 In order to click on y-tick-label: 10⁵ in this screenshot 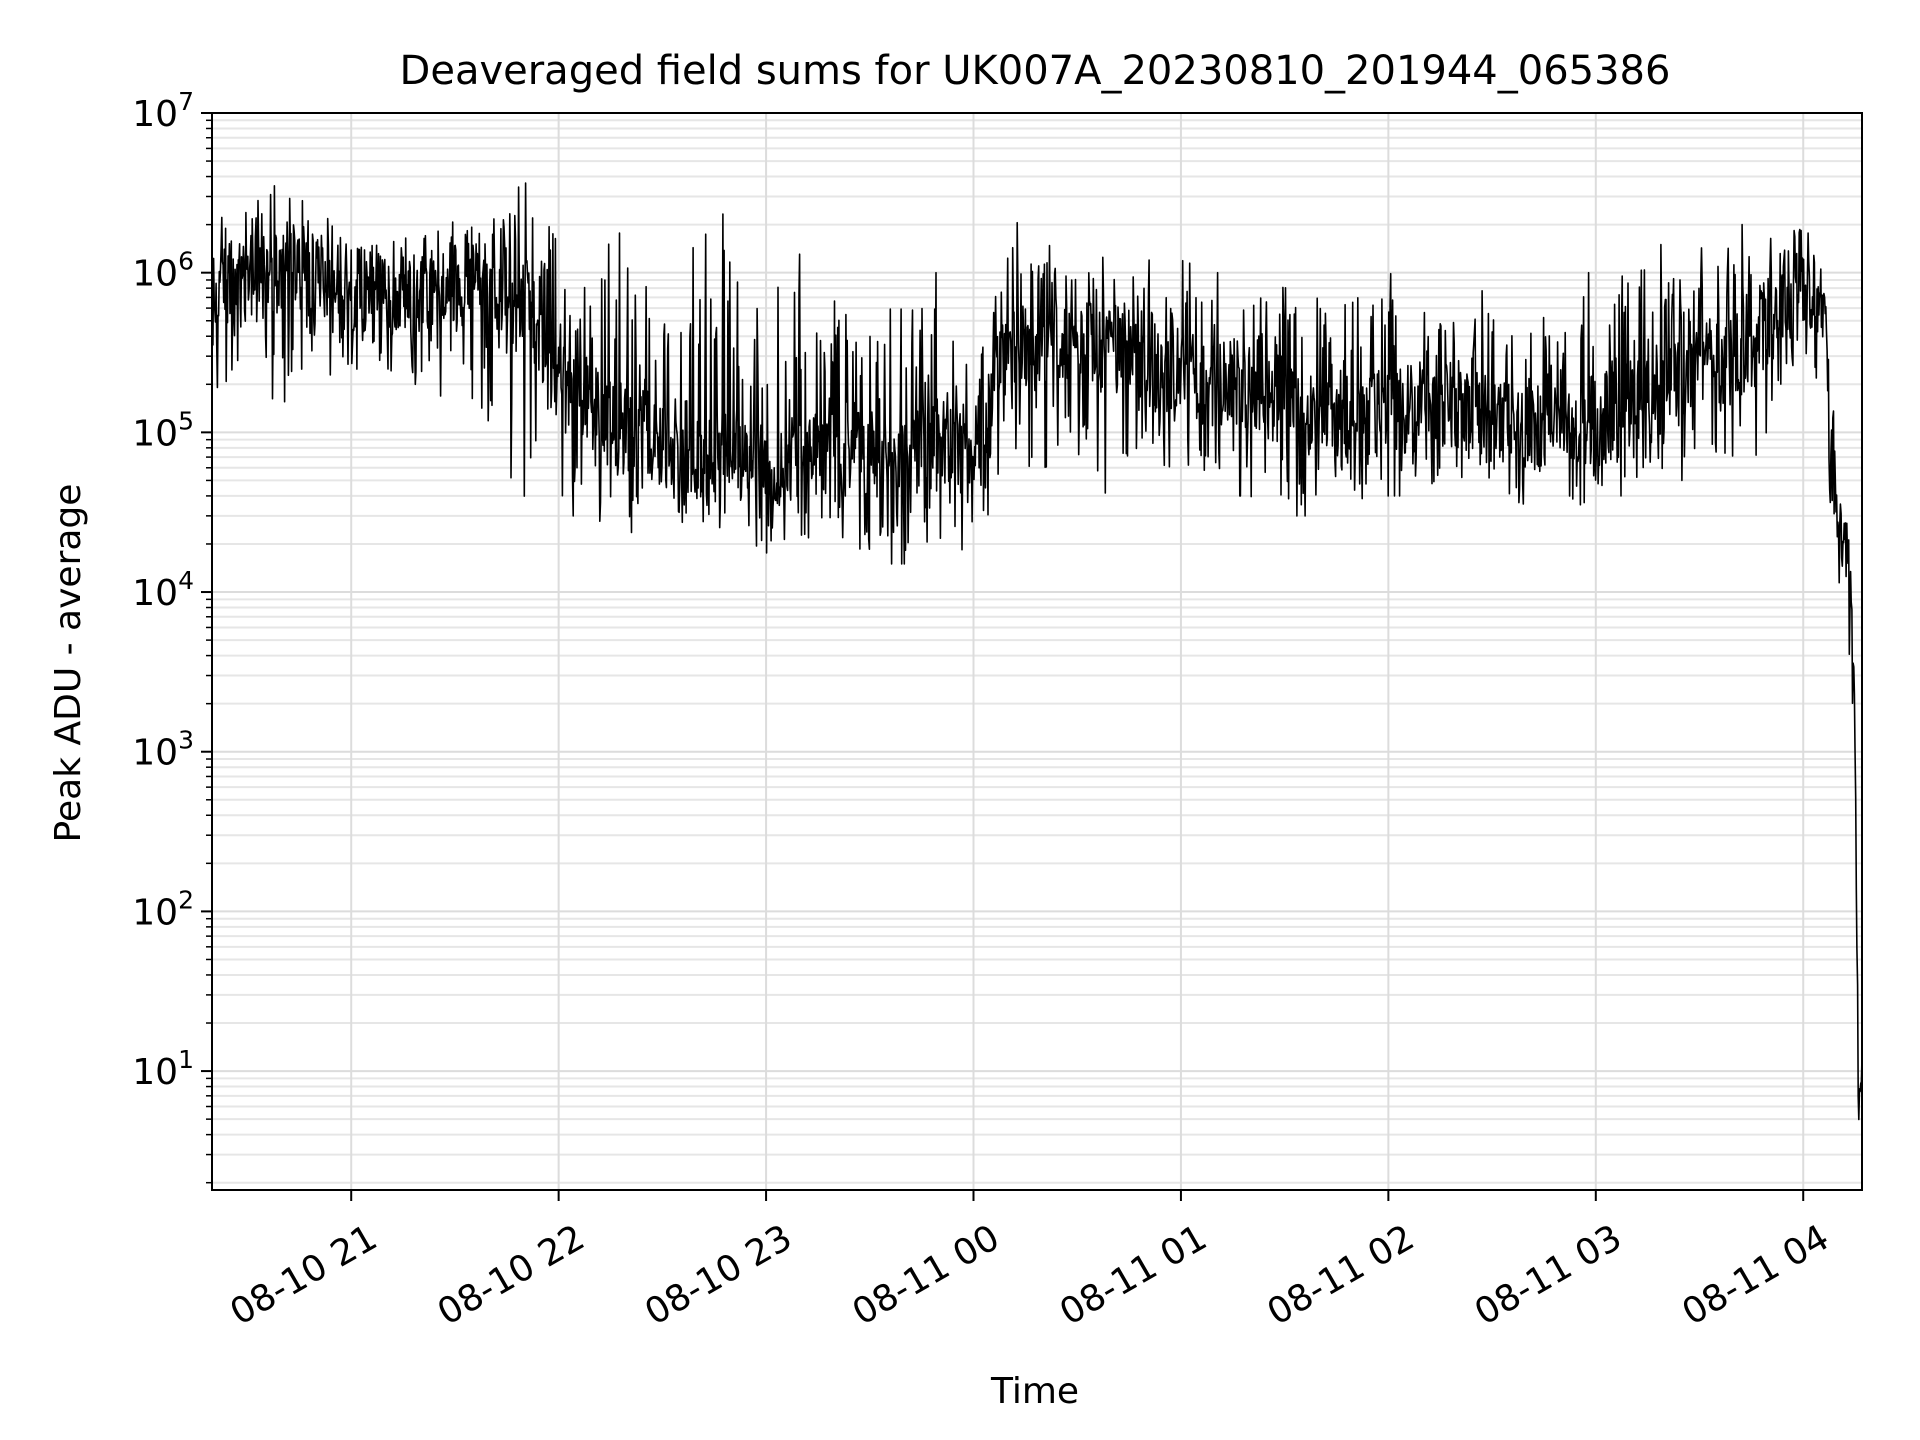, I will do `click(163, 430)`.